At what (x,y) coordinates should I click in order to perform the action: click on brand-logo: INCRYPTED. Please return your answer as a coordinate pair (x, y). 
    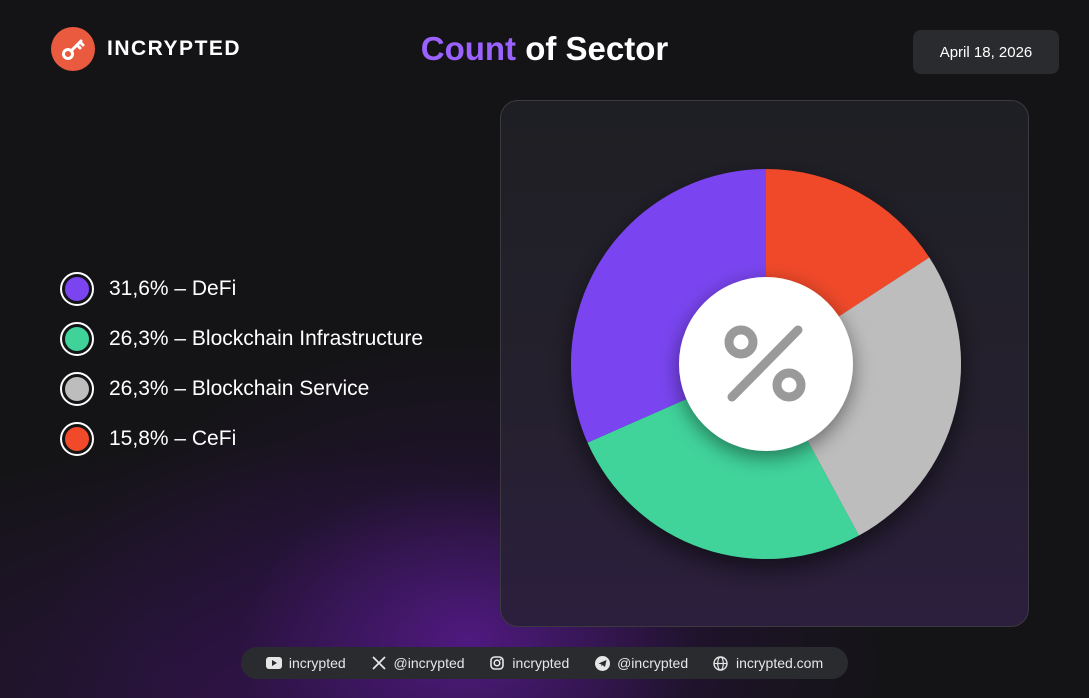
    Looking at the image, I should click on (146, 49).